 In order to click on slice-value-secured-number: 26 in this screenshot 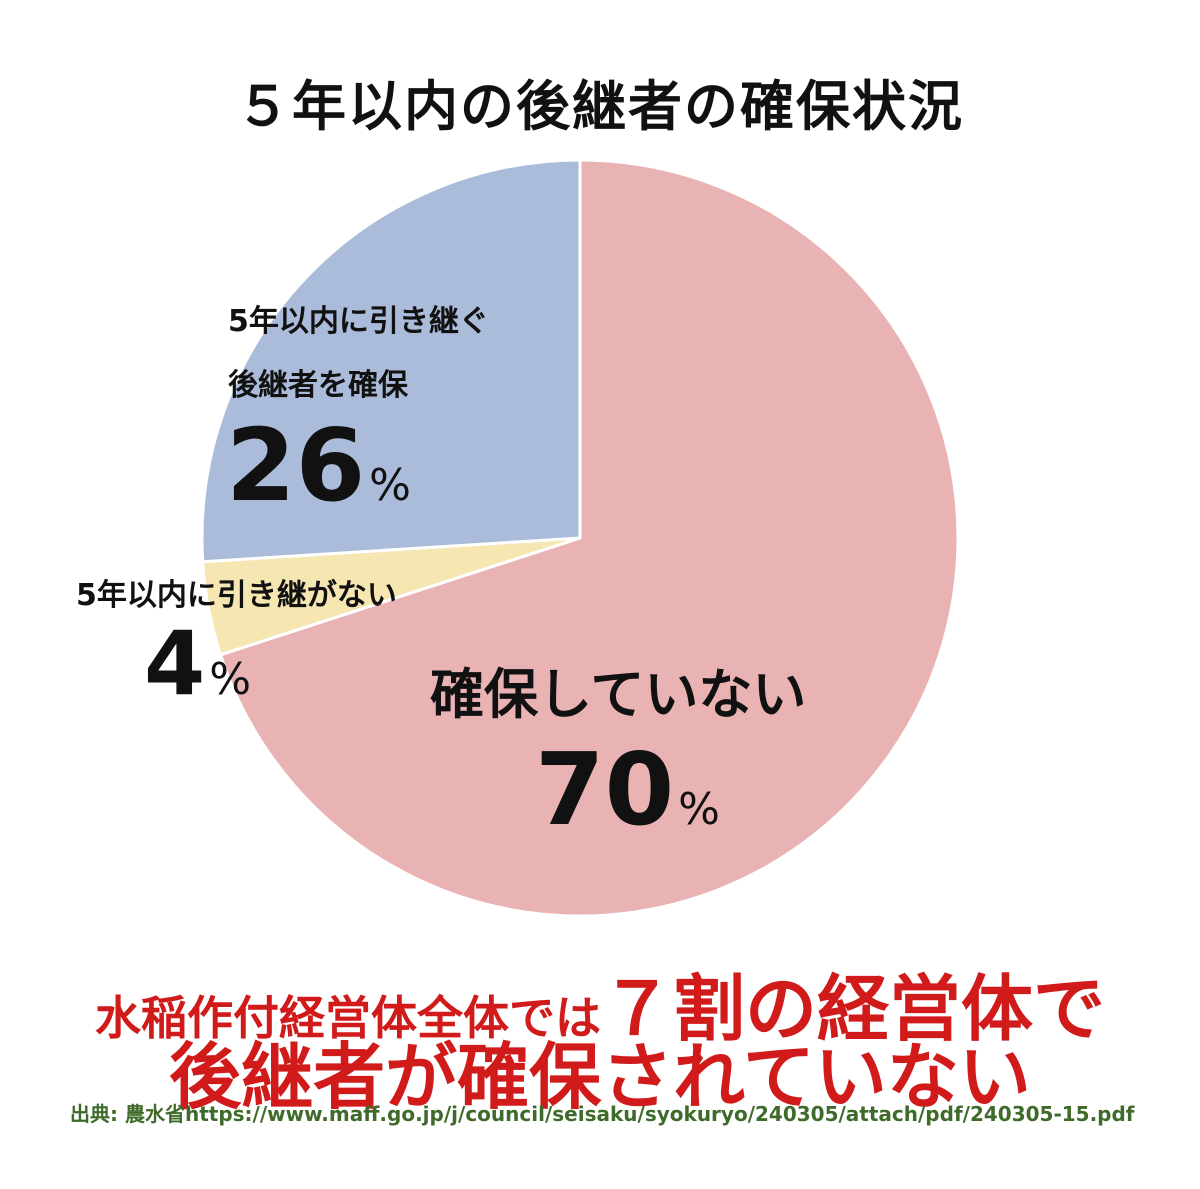, I will do `click(296, 465)`.